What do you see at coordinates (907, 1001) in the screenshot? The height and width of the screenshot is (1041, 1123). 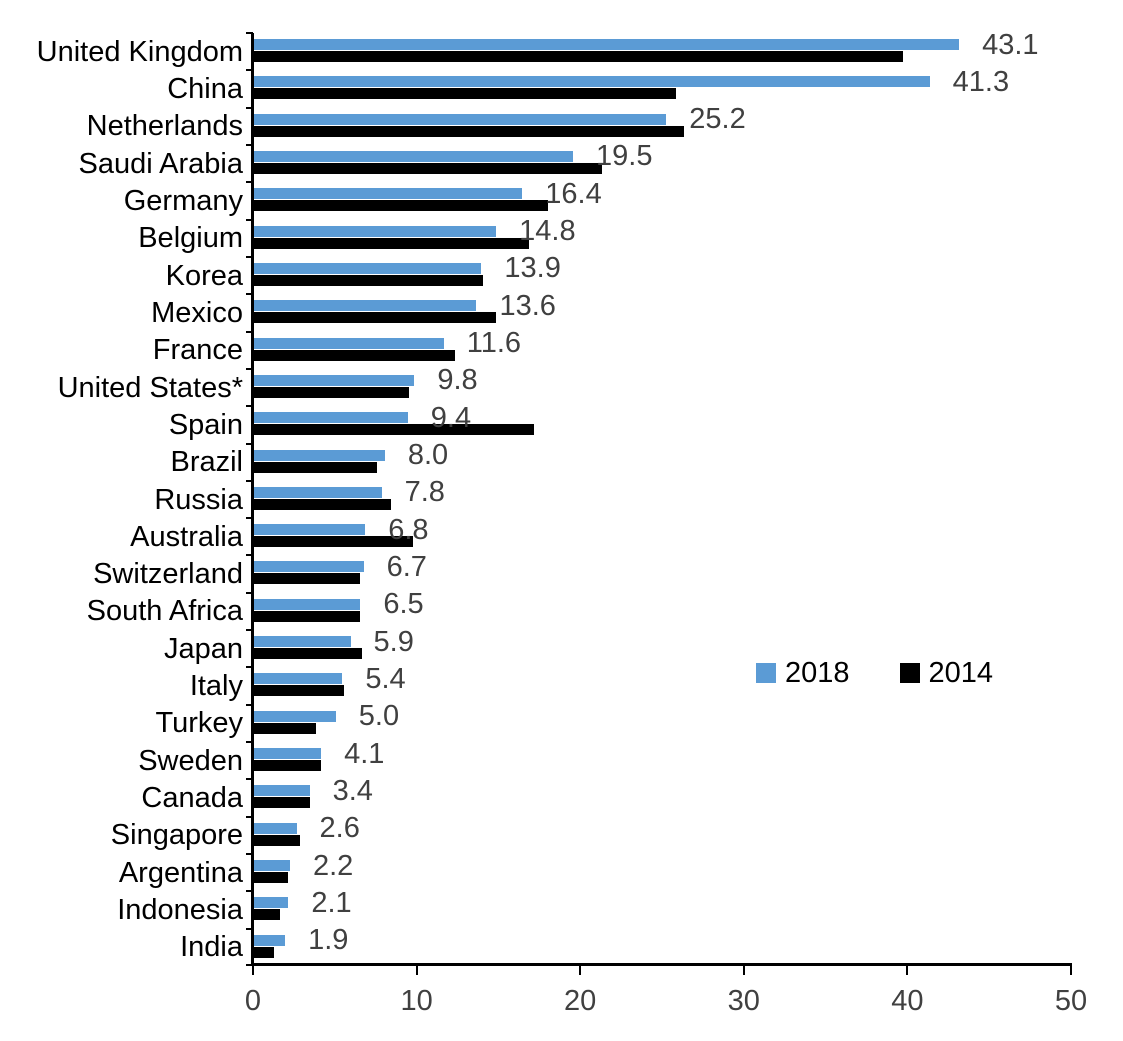 I see `x-axis-tick-label: 40` at bounding box center [907, 1001].